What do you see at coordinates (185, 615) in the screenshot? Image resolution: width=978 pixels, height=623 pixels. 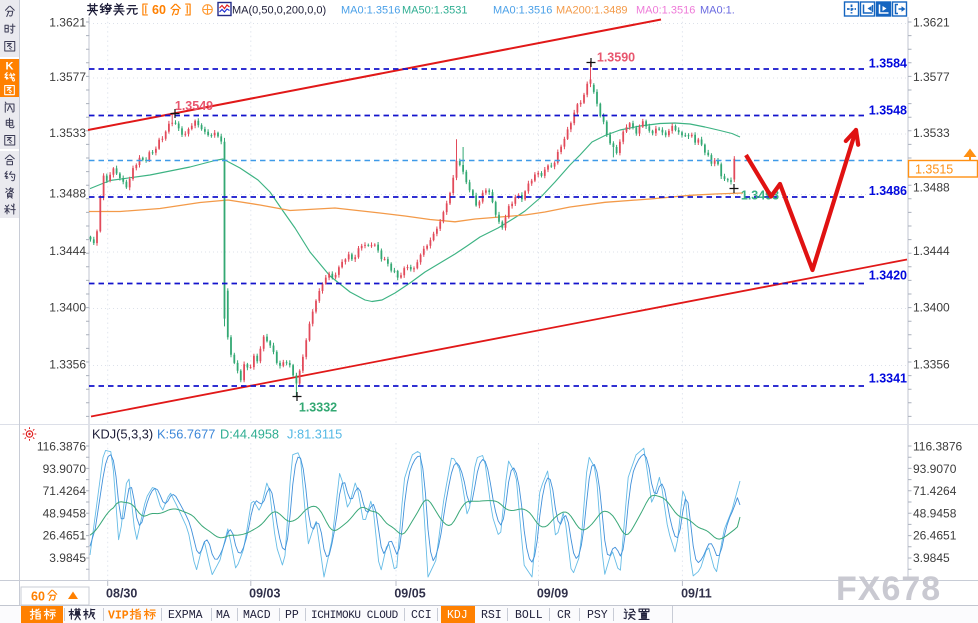 I see `svg-text: EXPMA` at bounding box center [185, 615].